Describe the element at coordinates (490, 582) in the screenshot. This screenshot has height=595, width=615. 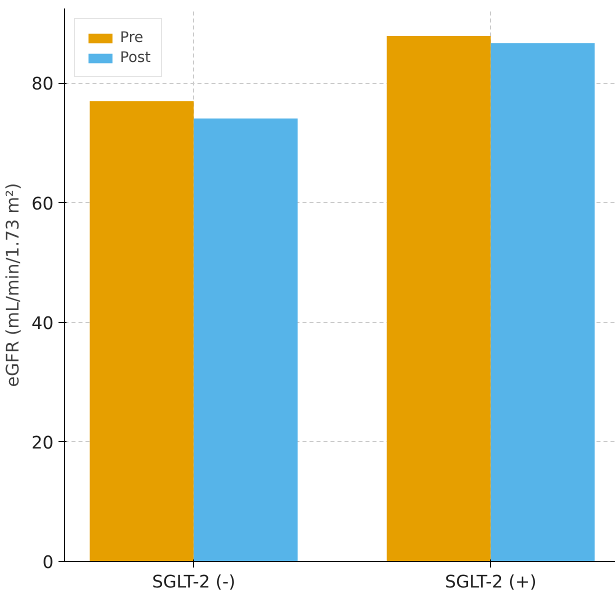
I see `x-tick-label: SGLT-2 (+)` at that location.